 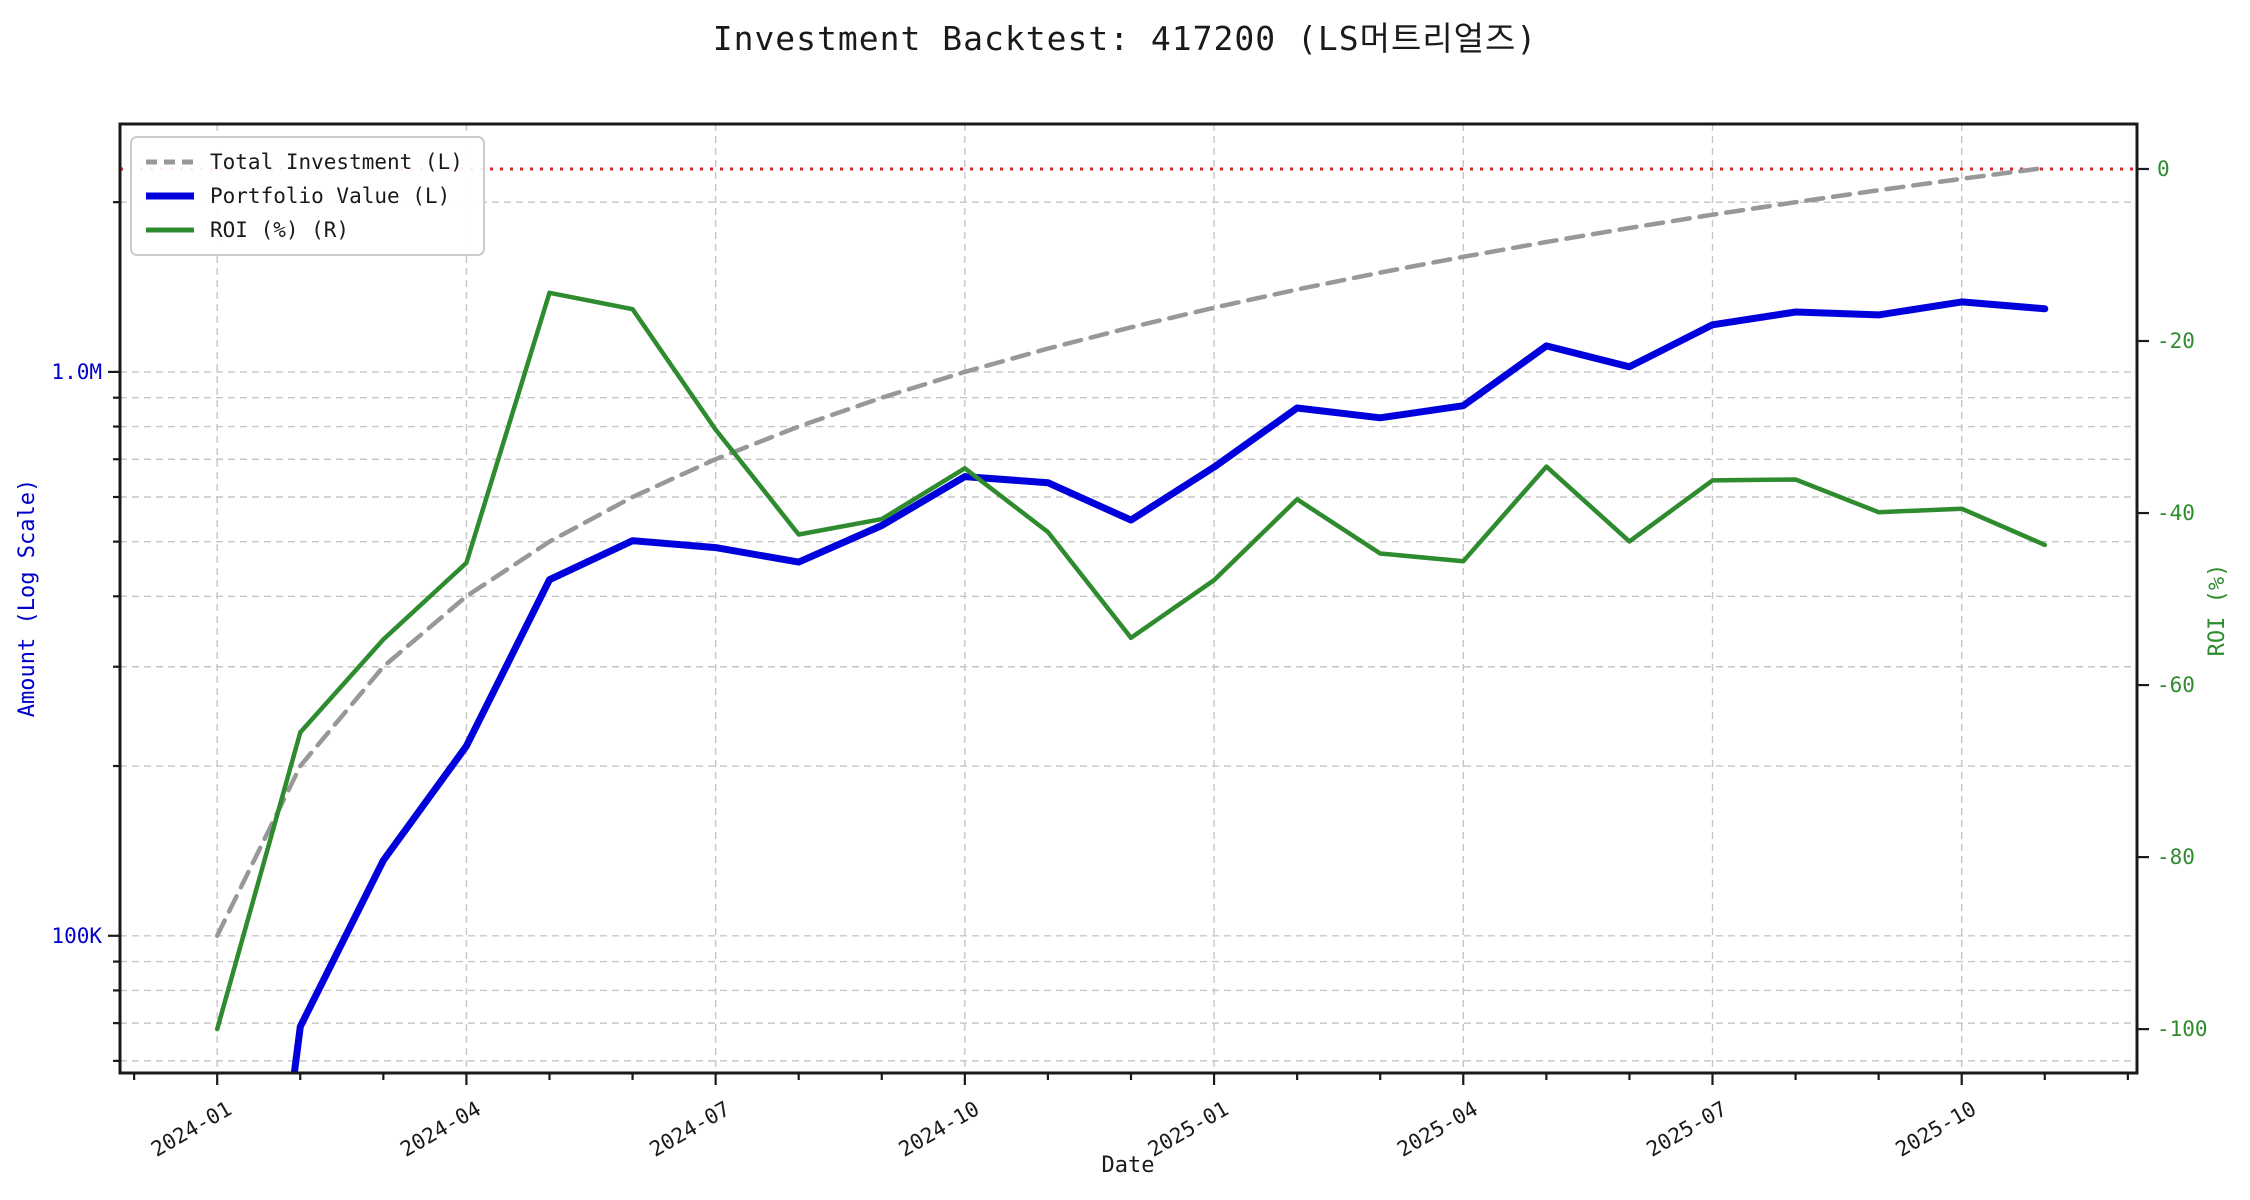 What do you see at coordinates (2176, 341) in the screenshot?
I see `right-tick-label: -20` at bounding box center [2176, 341].